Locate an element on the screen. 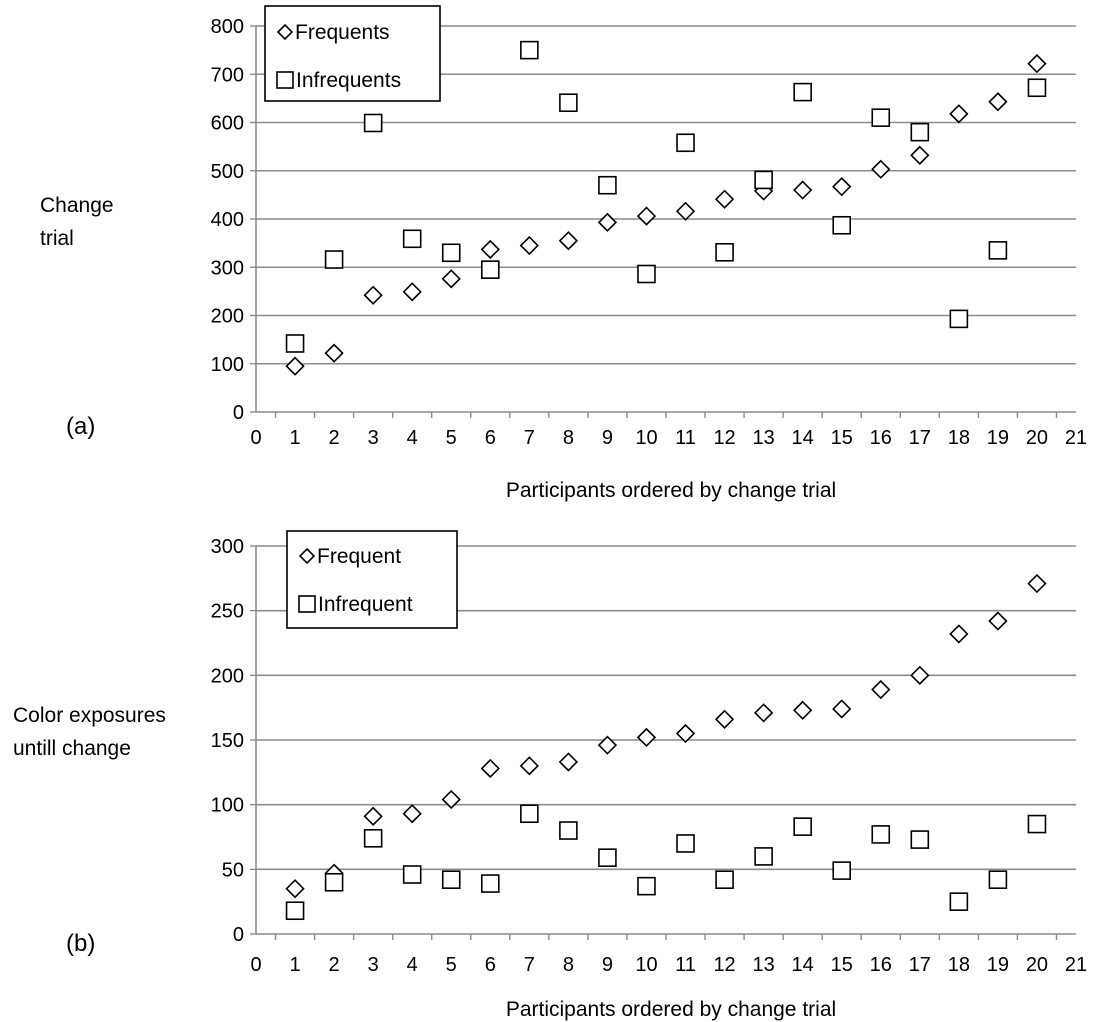  y-tick-label: 300 is located at coordinates (227, 547).